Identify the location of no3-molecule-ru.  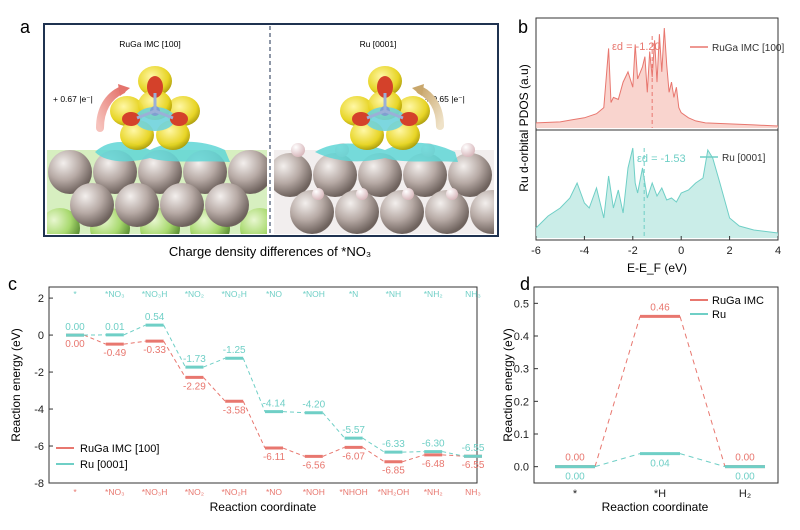
(385, 108).